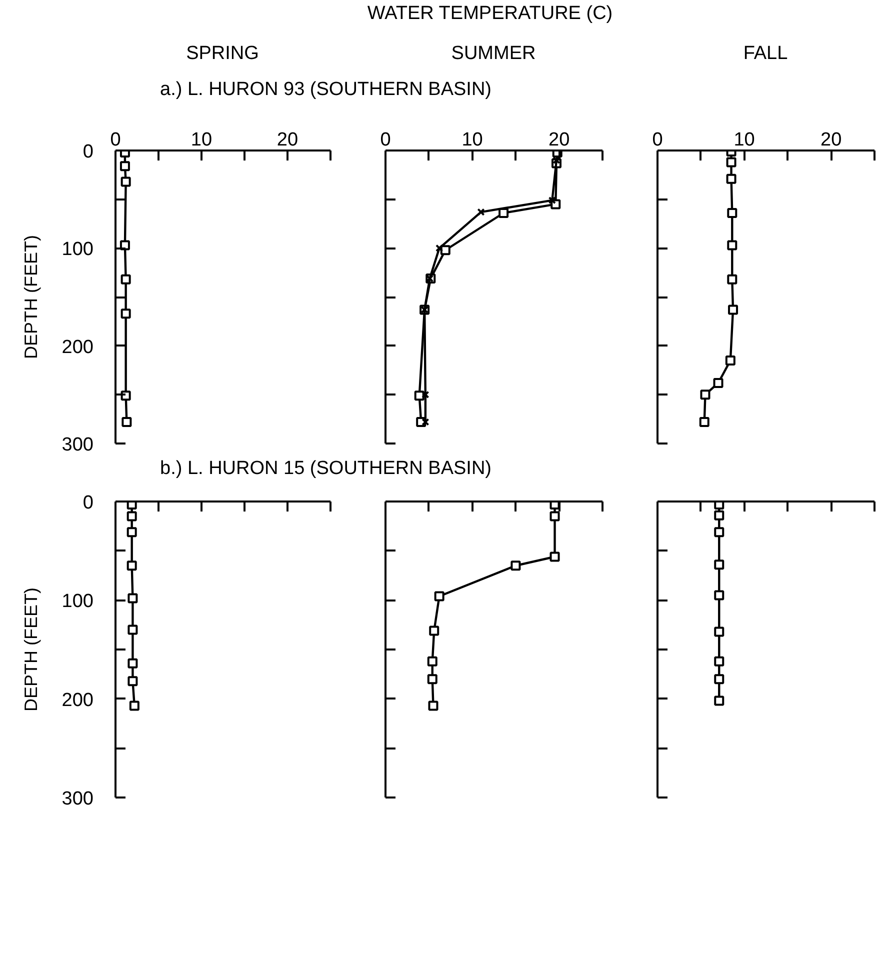 This screenshot has height=979, width=890. I want to click on chart-title: FALL, so click(765, 54).